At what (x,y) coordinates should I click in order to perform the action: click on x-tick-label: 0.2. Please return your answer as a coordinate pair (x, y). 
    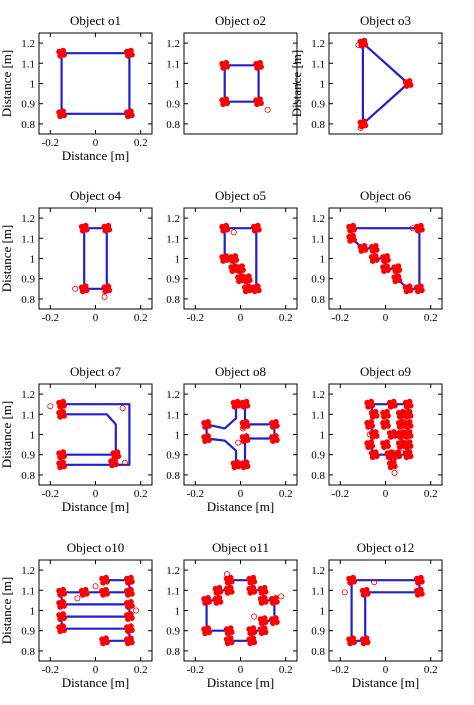
    Looking at the image, I should click on (141, 318).